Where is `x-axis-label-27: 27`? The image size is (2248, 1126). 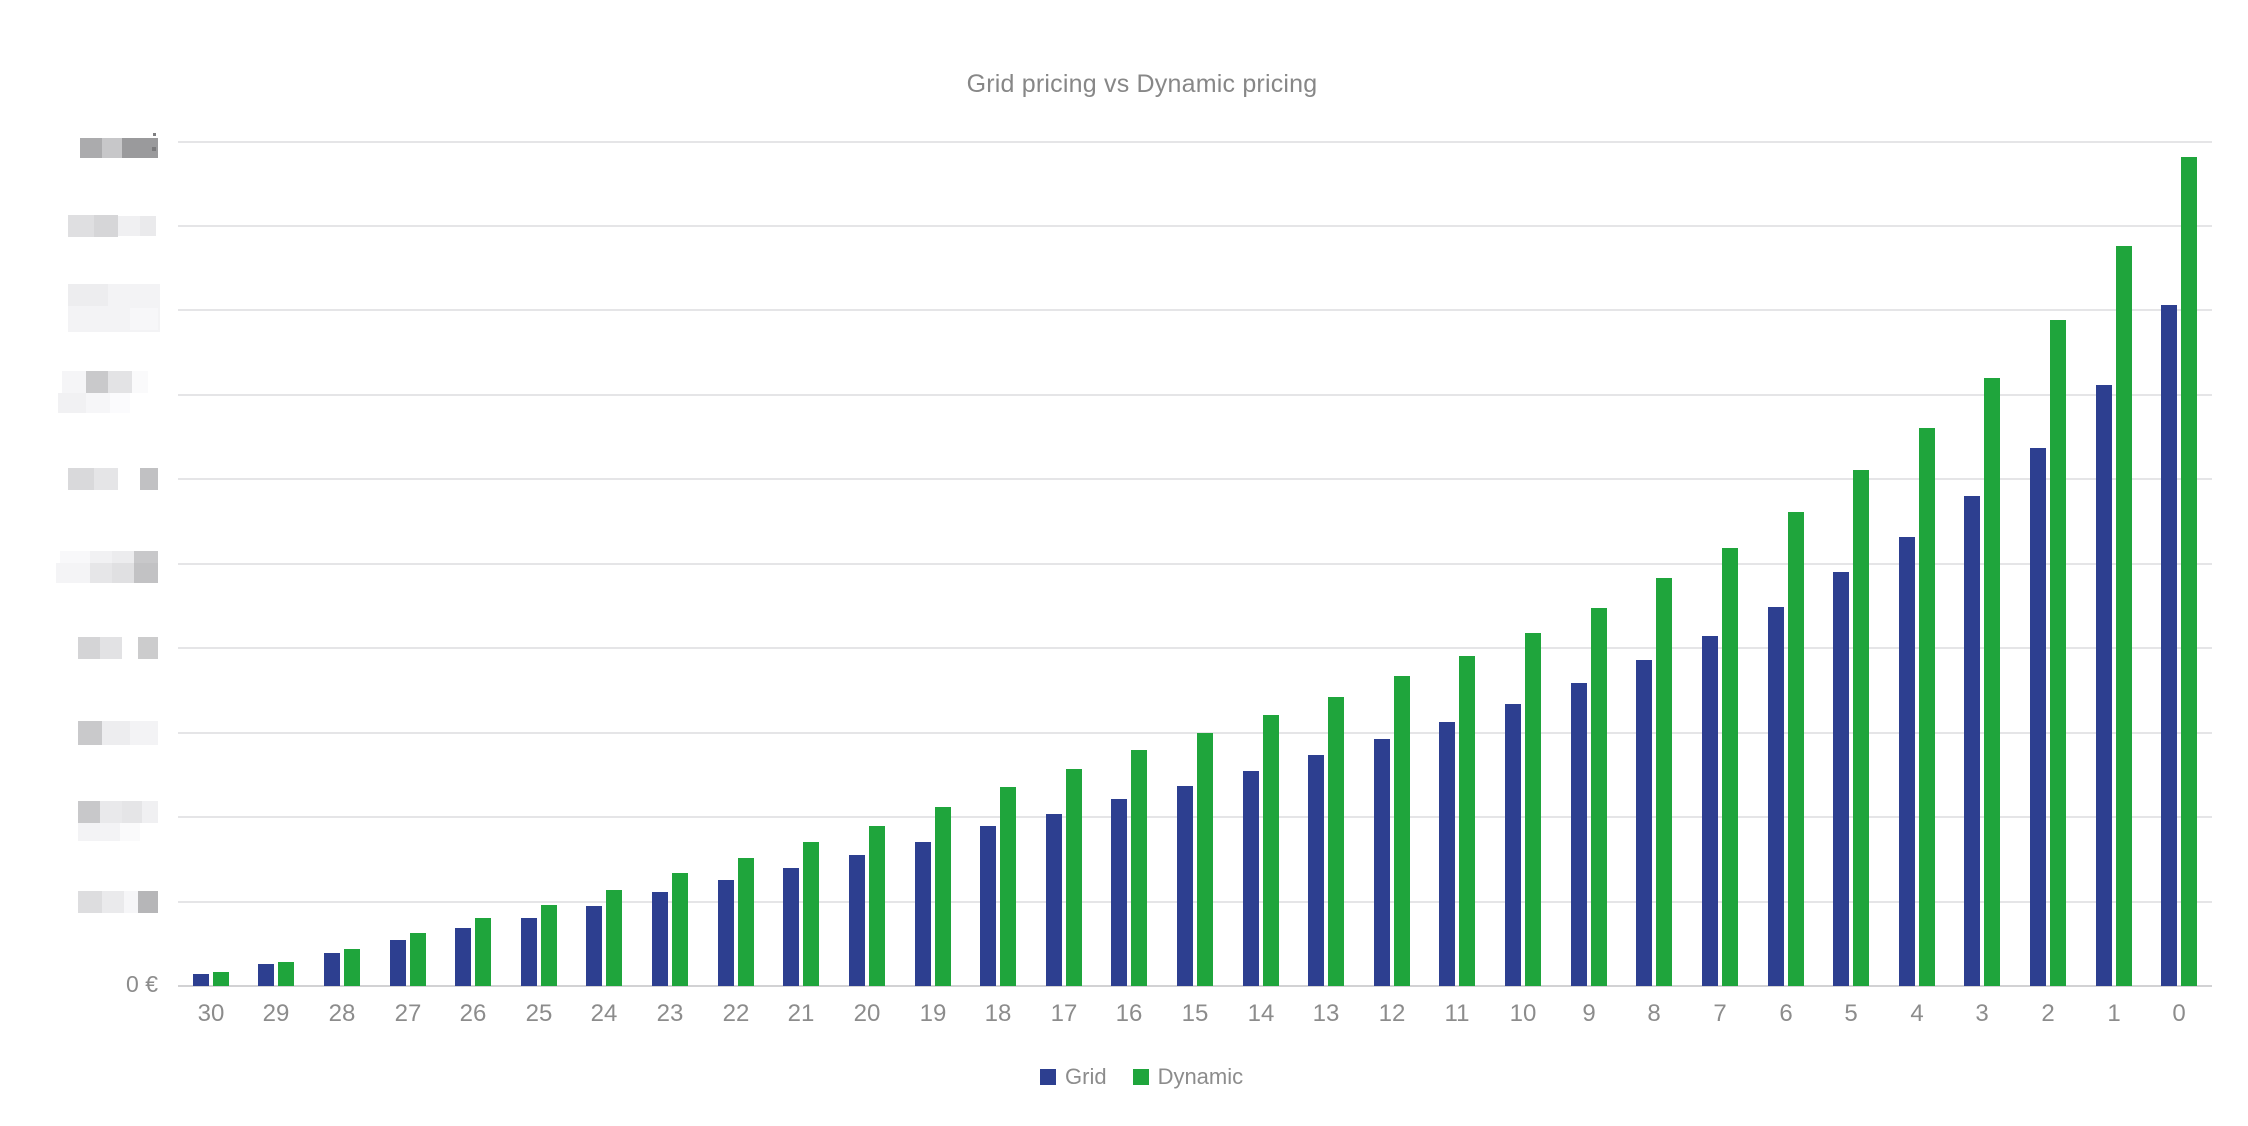 x-axis-label-27: 27 is located at coordinates (408, 1013).